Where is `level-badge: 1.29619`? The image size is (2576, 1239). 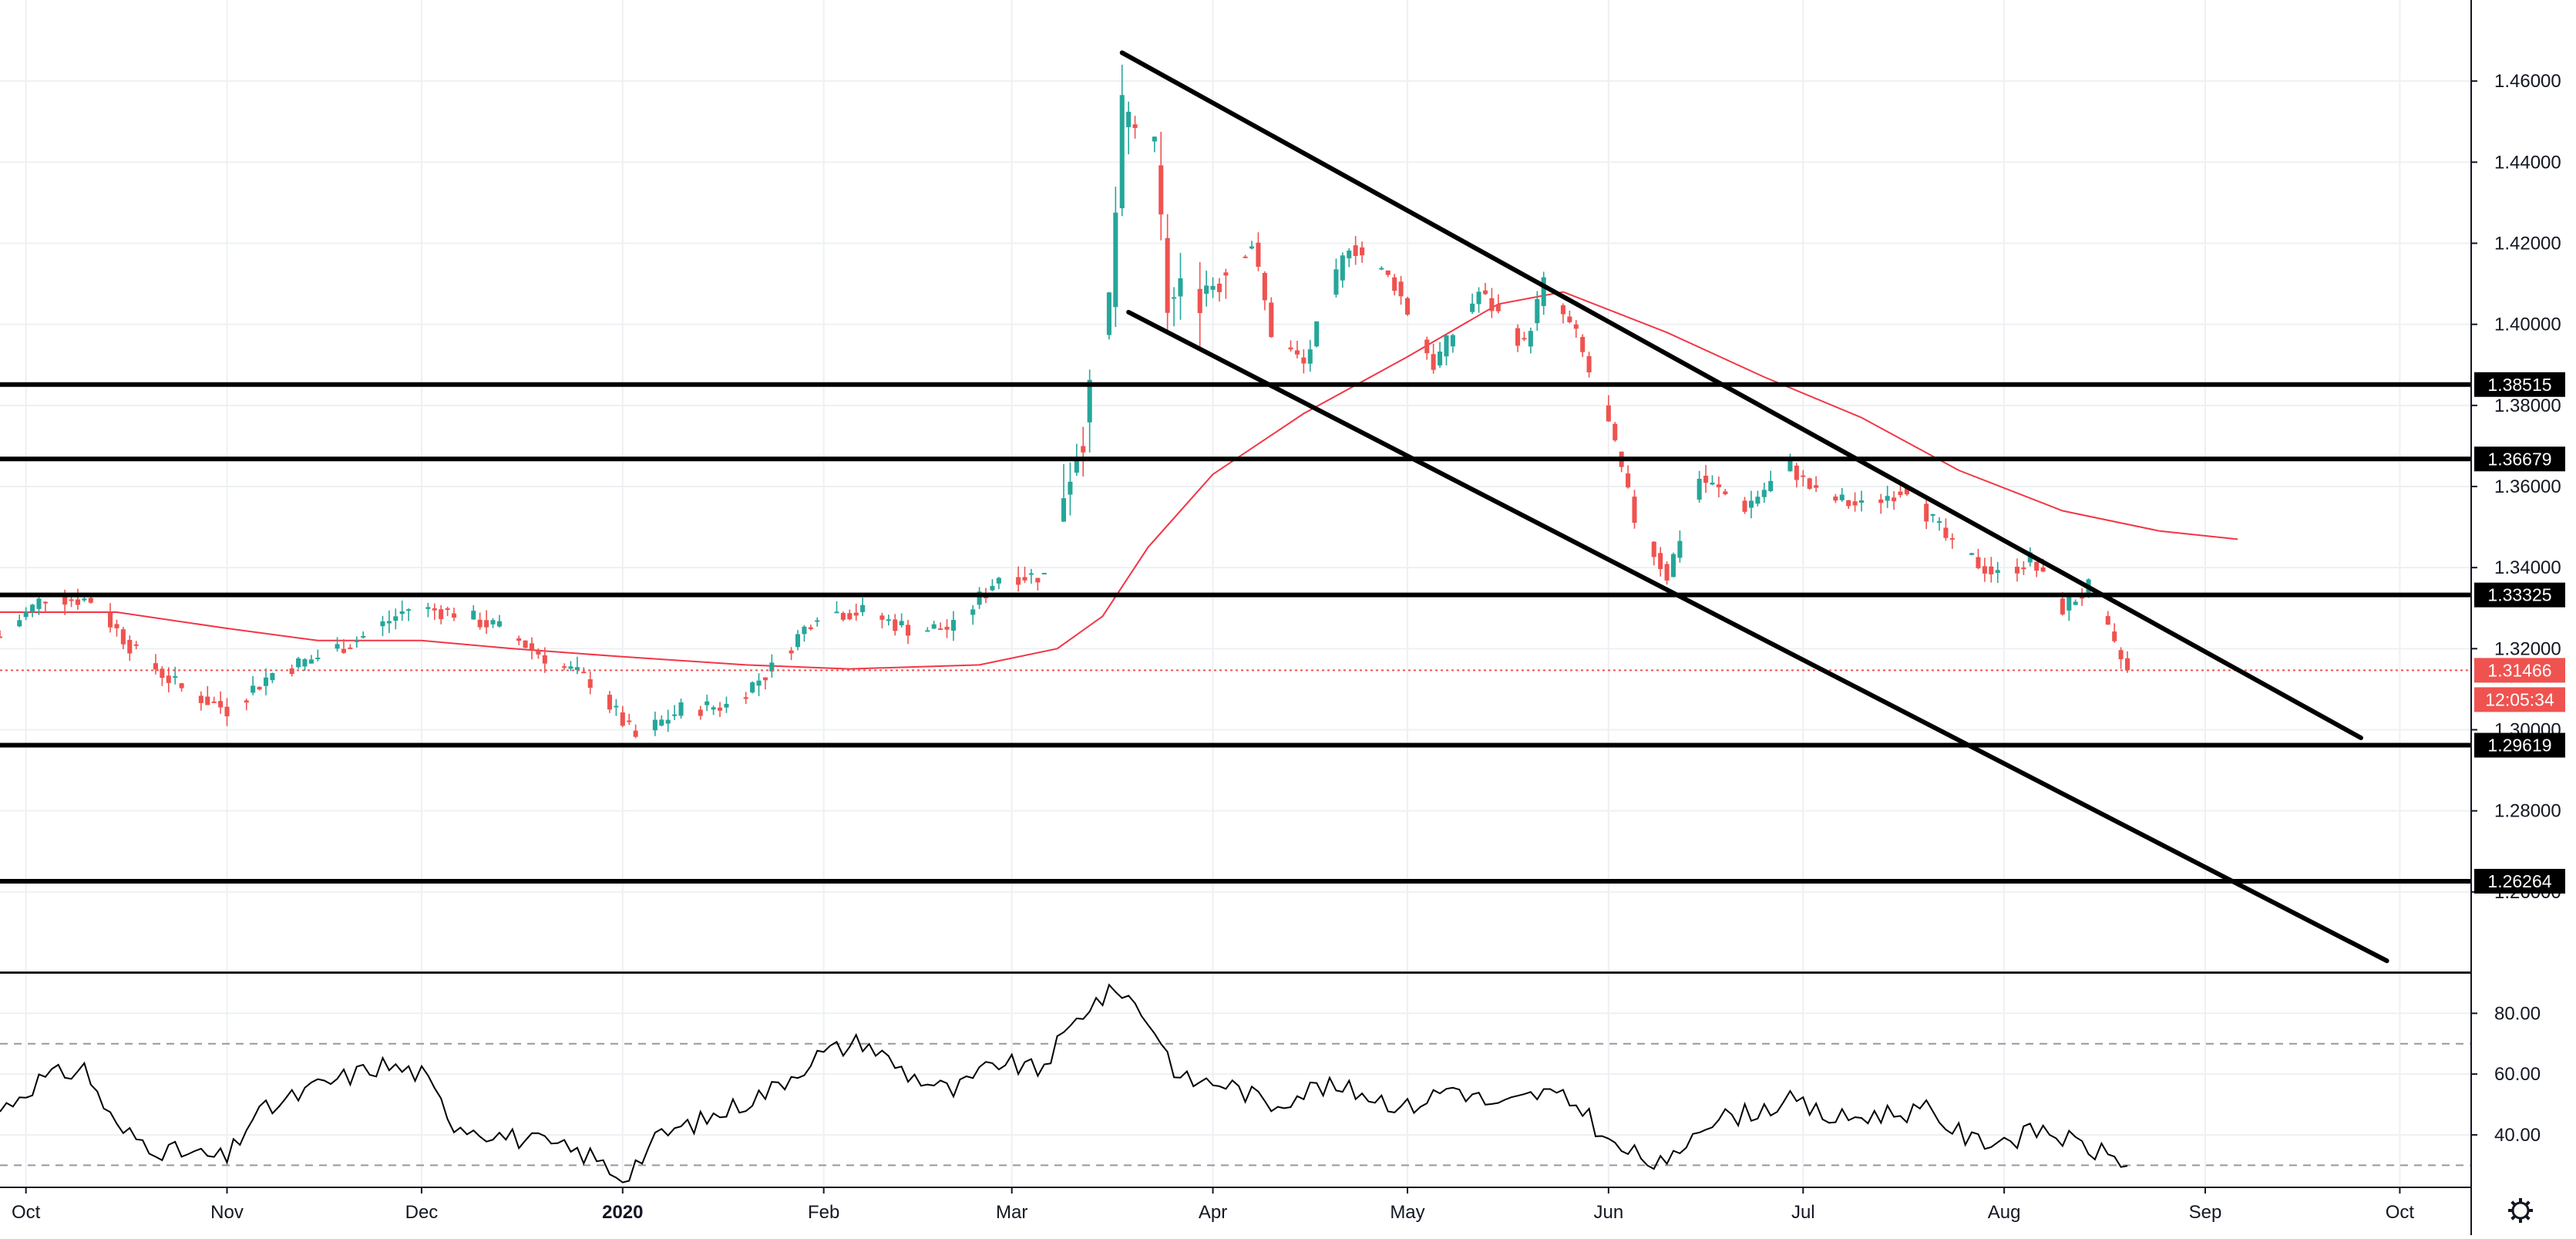 level-badge: 1.29619 is located at coordinates (2519, 746).